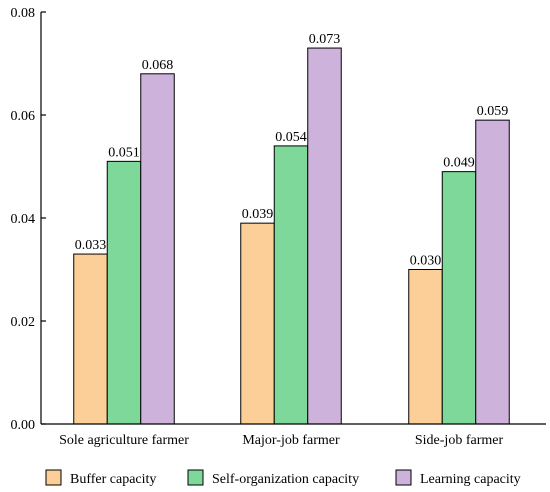  What do you see at coordinates (291, 137) in the screenshot?
I see `data-label: 0.054` at bounding box center [291, 137].